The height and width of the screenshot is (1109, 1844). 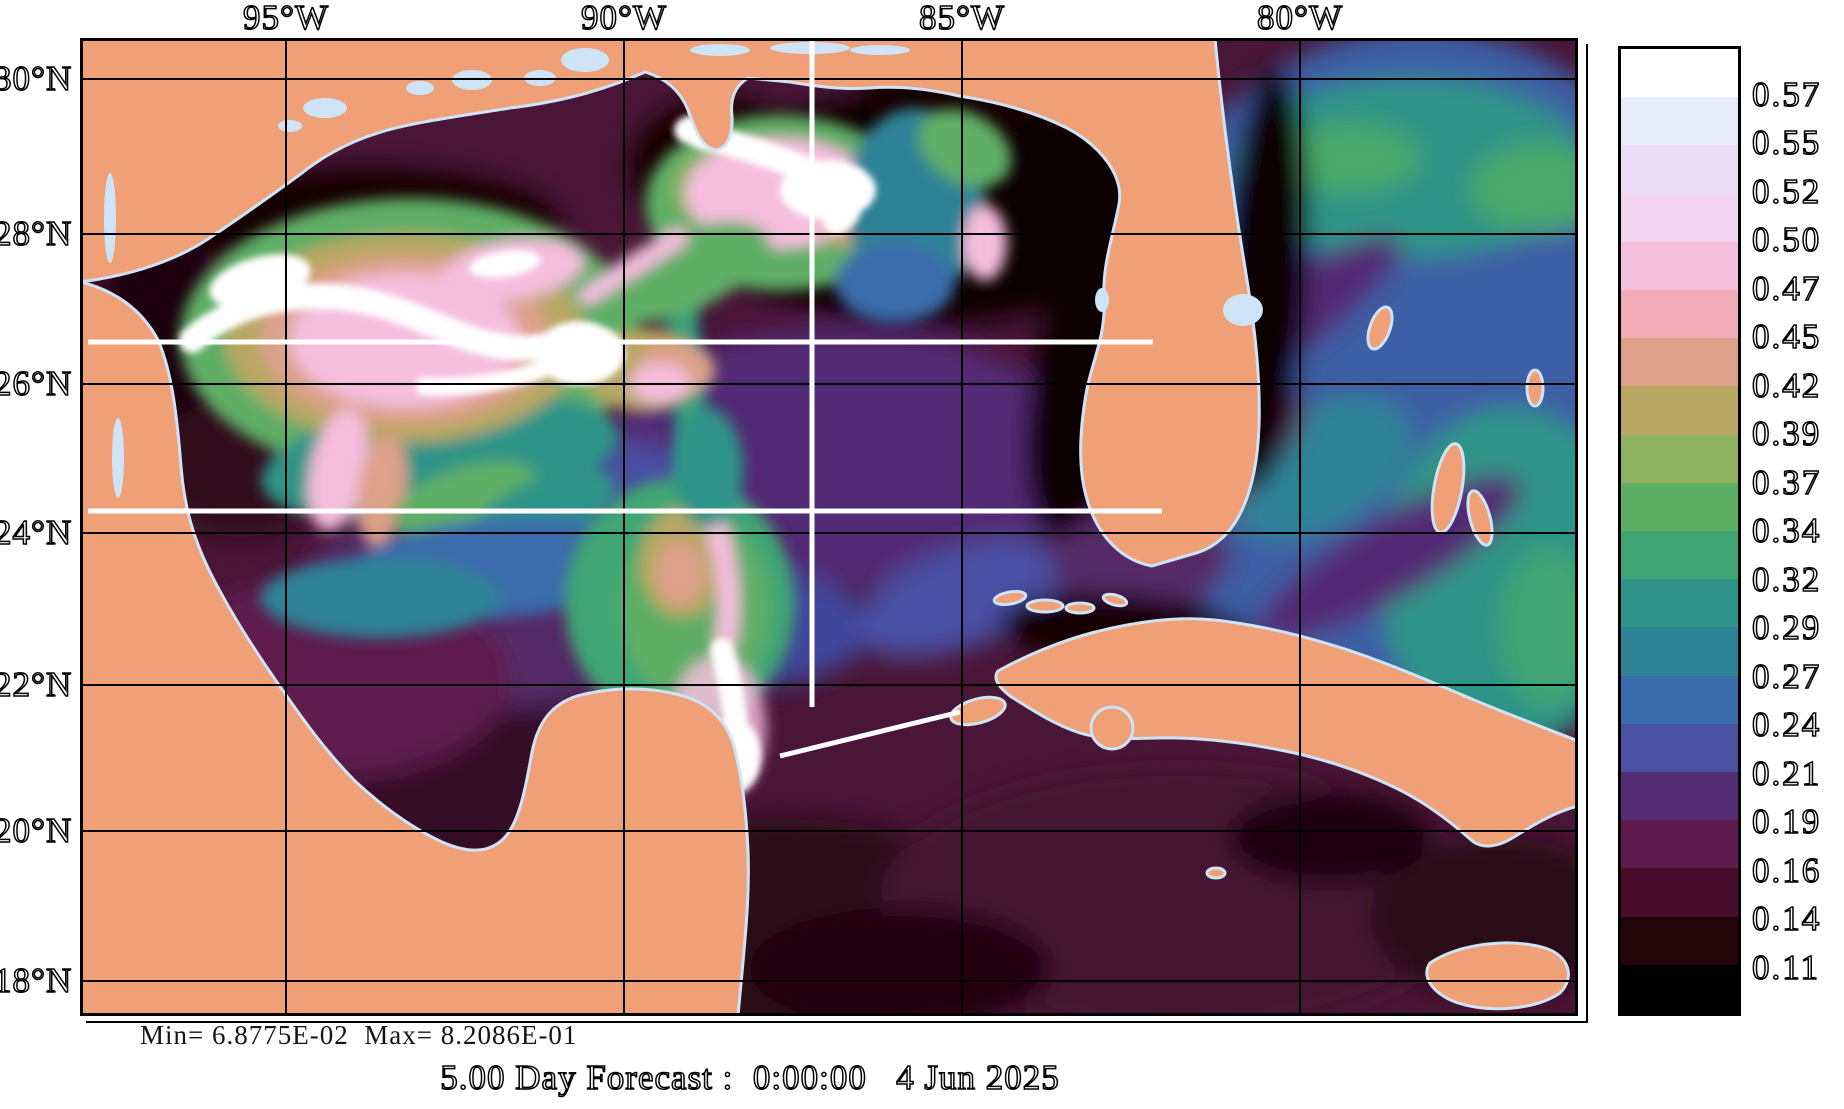 What do you see at coordinates (624, 18) in the screenshot?
I see `lon-tick-label: 90°W` at bounding box center [624, 18].